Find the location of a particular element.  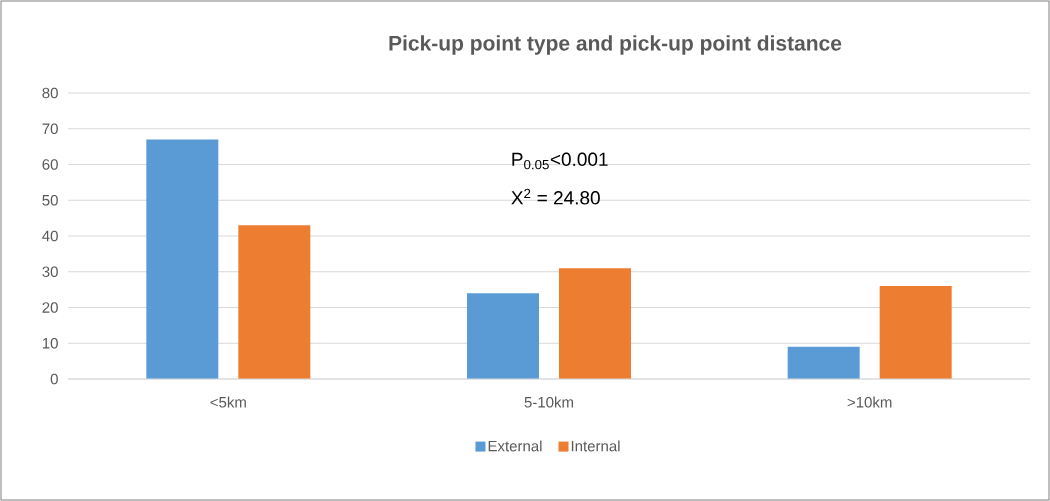

x-tick-label: 5-10km is located at coordinates (549, 402).